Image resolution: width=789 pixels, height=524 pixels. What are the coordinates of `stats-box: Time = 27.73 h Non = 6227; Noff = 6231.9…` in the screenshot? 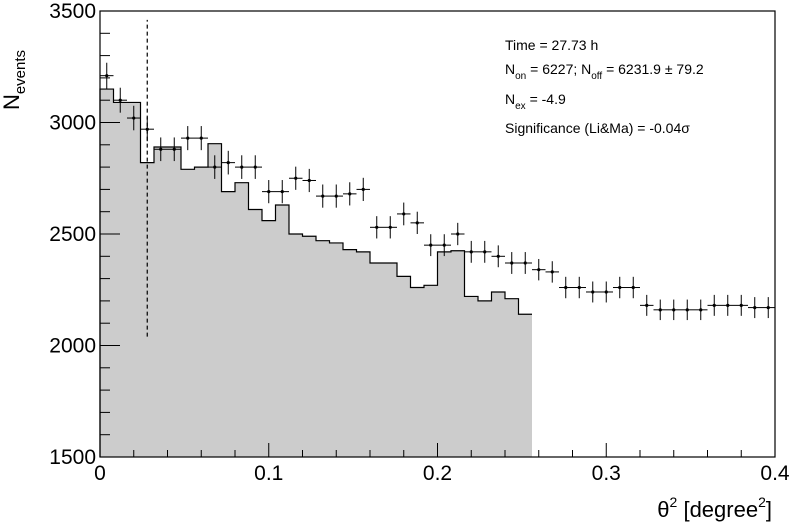 It's located at (604, 86).